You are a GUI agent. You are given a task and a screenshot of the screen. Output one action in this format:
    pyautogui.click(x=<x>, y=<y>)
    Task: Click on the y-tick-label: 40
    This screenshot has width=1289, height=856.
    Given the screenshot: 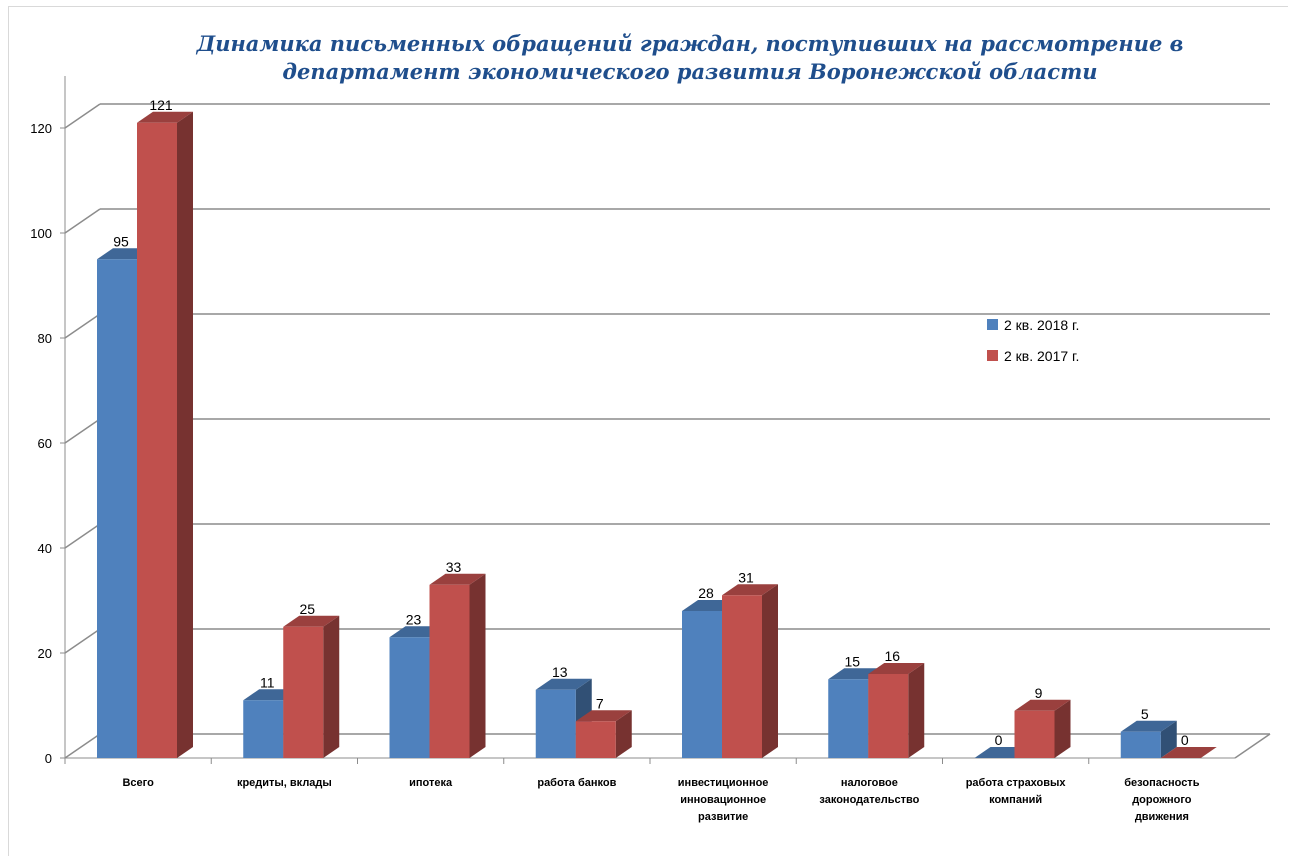 What is the action you would take?
    pyautogui.click(x=45, y=548)
    